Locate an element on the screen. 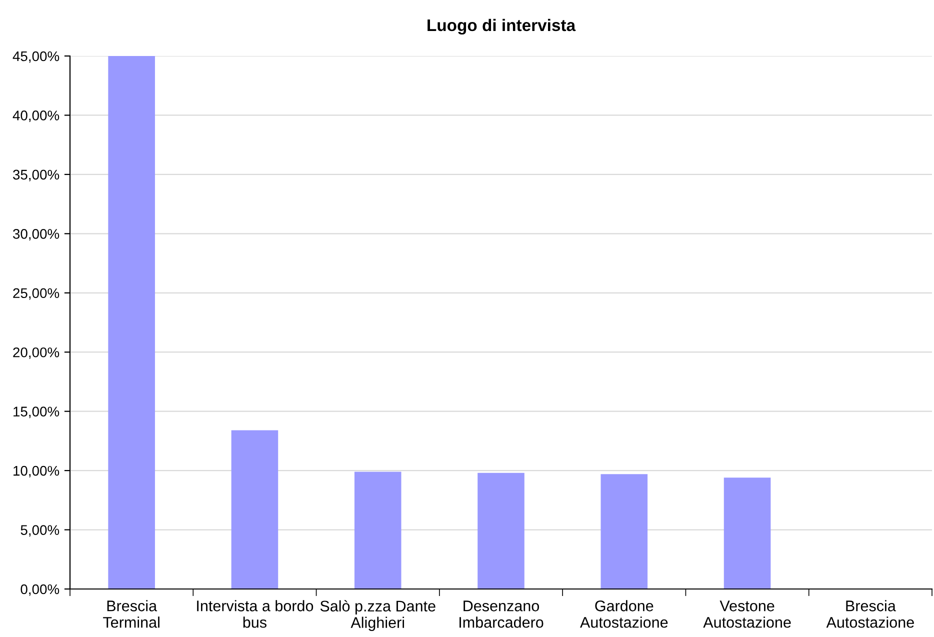 Image resolution: width=934 pixels, height=637 pixels. y-tick-label: 15,00% is located at coordinates (37, 412).